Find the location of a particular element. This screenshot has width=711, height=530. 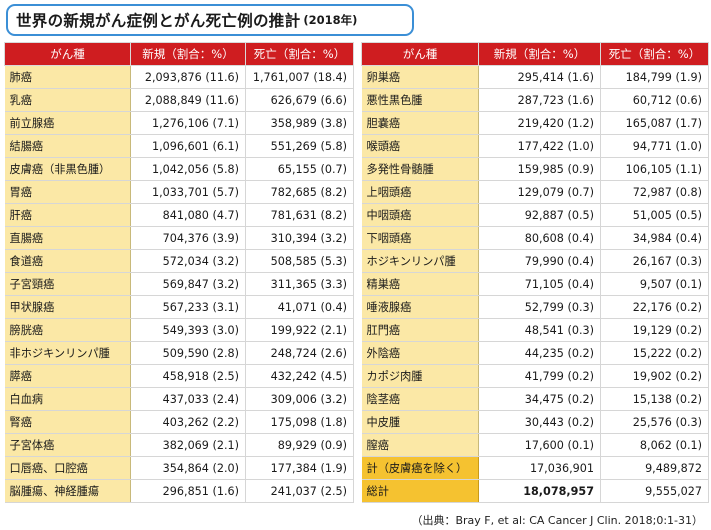

table-row: 肛門癌 48,541 (0.3) 19,129 (0.2) is located at coordinates (535, 330).